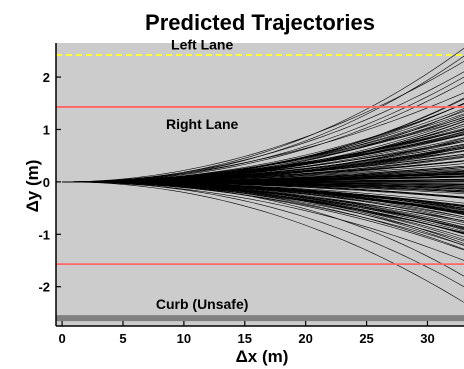  What do you see at coordinates (46, 182) in the screenshot?
I see `y-tick-label: 0` at bounding box center [46, 182].